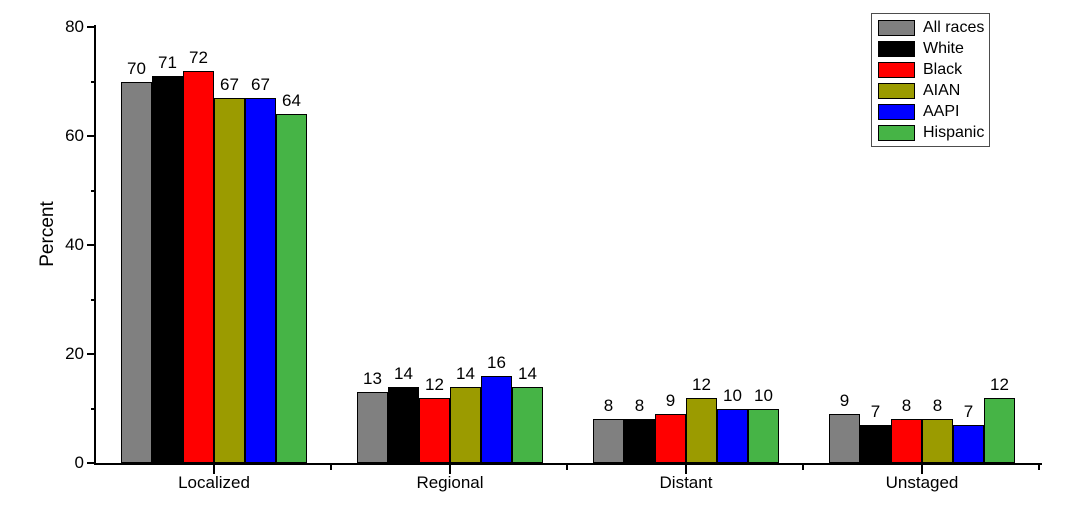  Describe the element at coordinates (496, 362) in the screenshot. I see `bar-value-label: 16` at that location.